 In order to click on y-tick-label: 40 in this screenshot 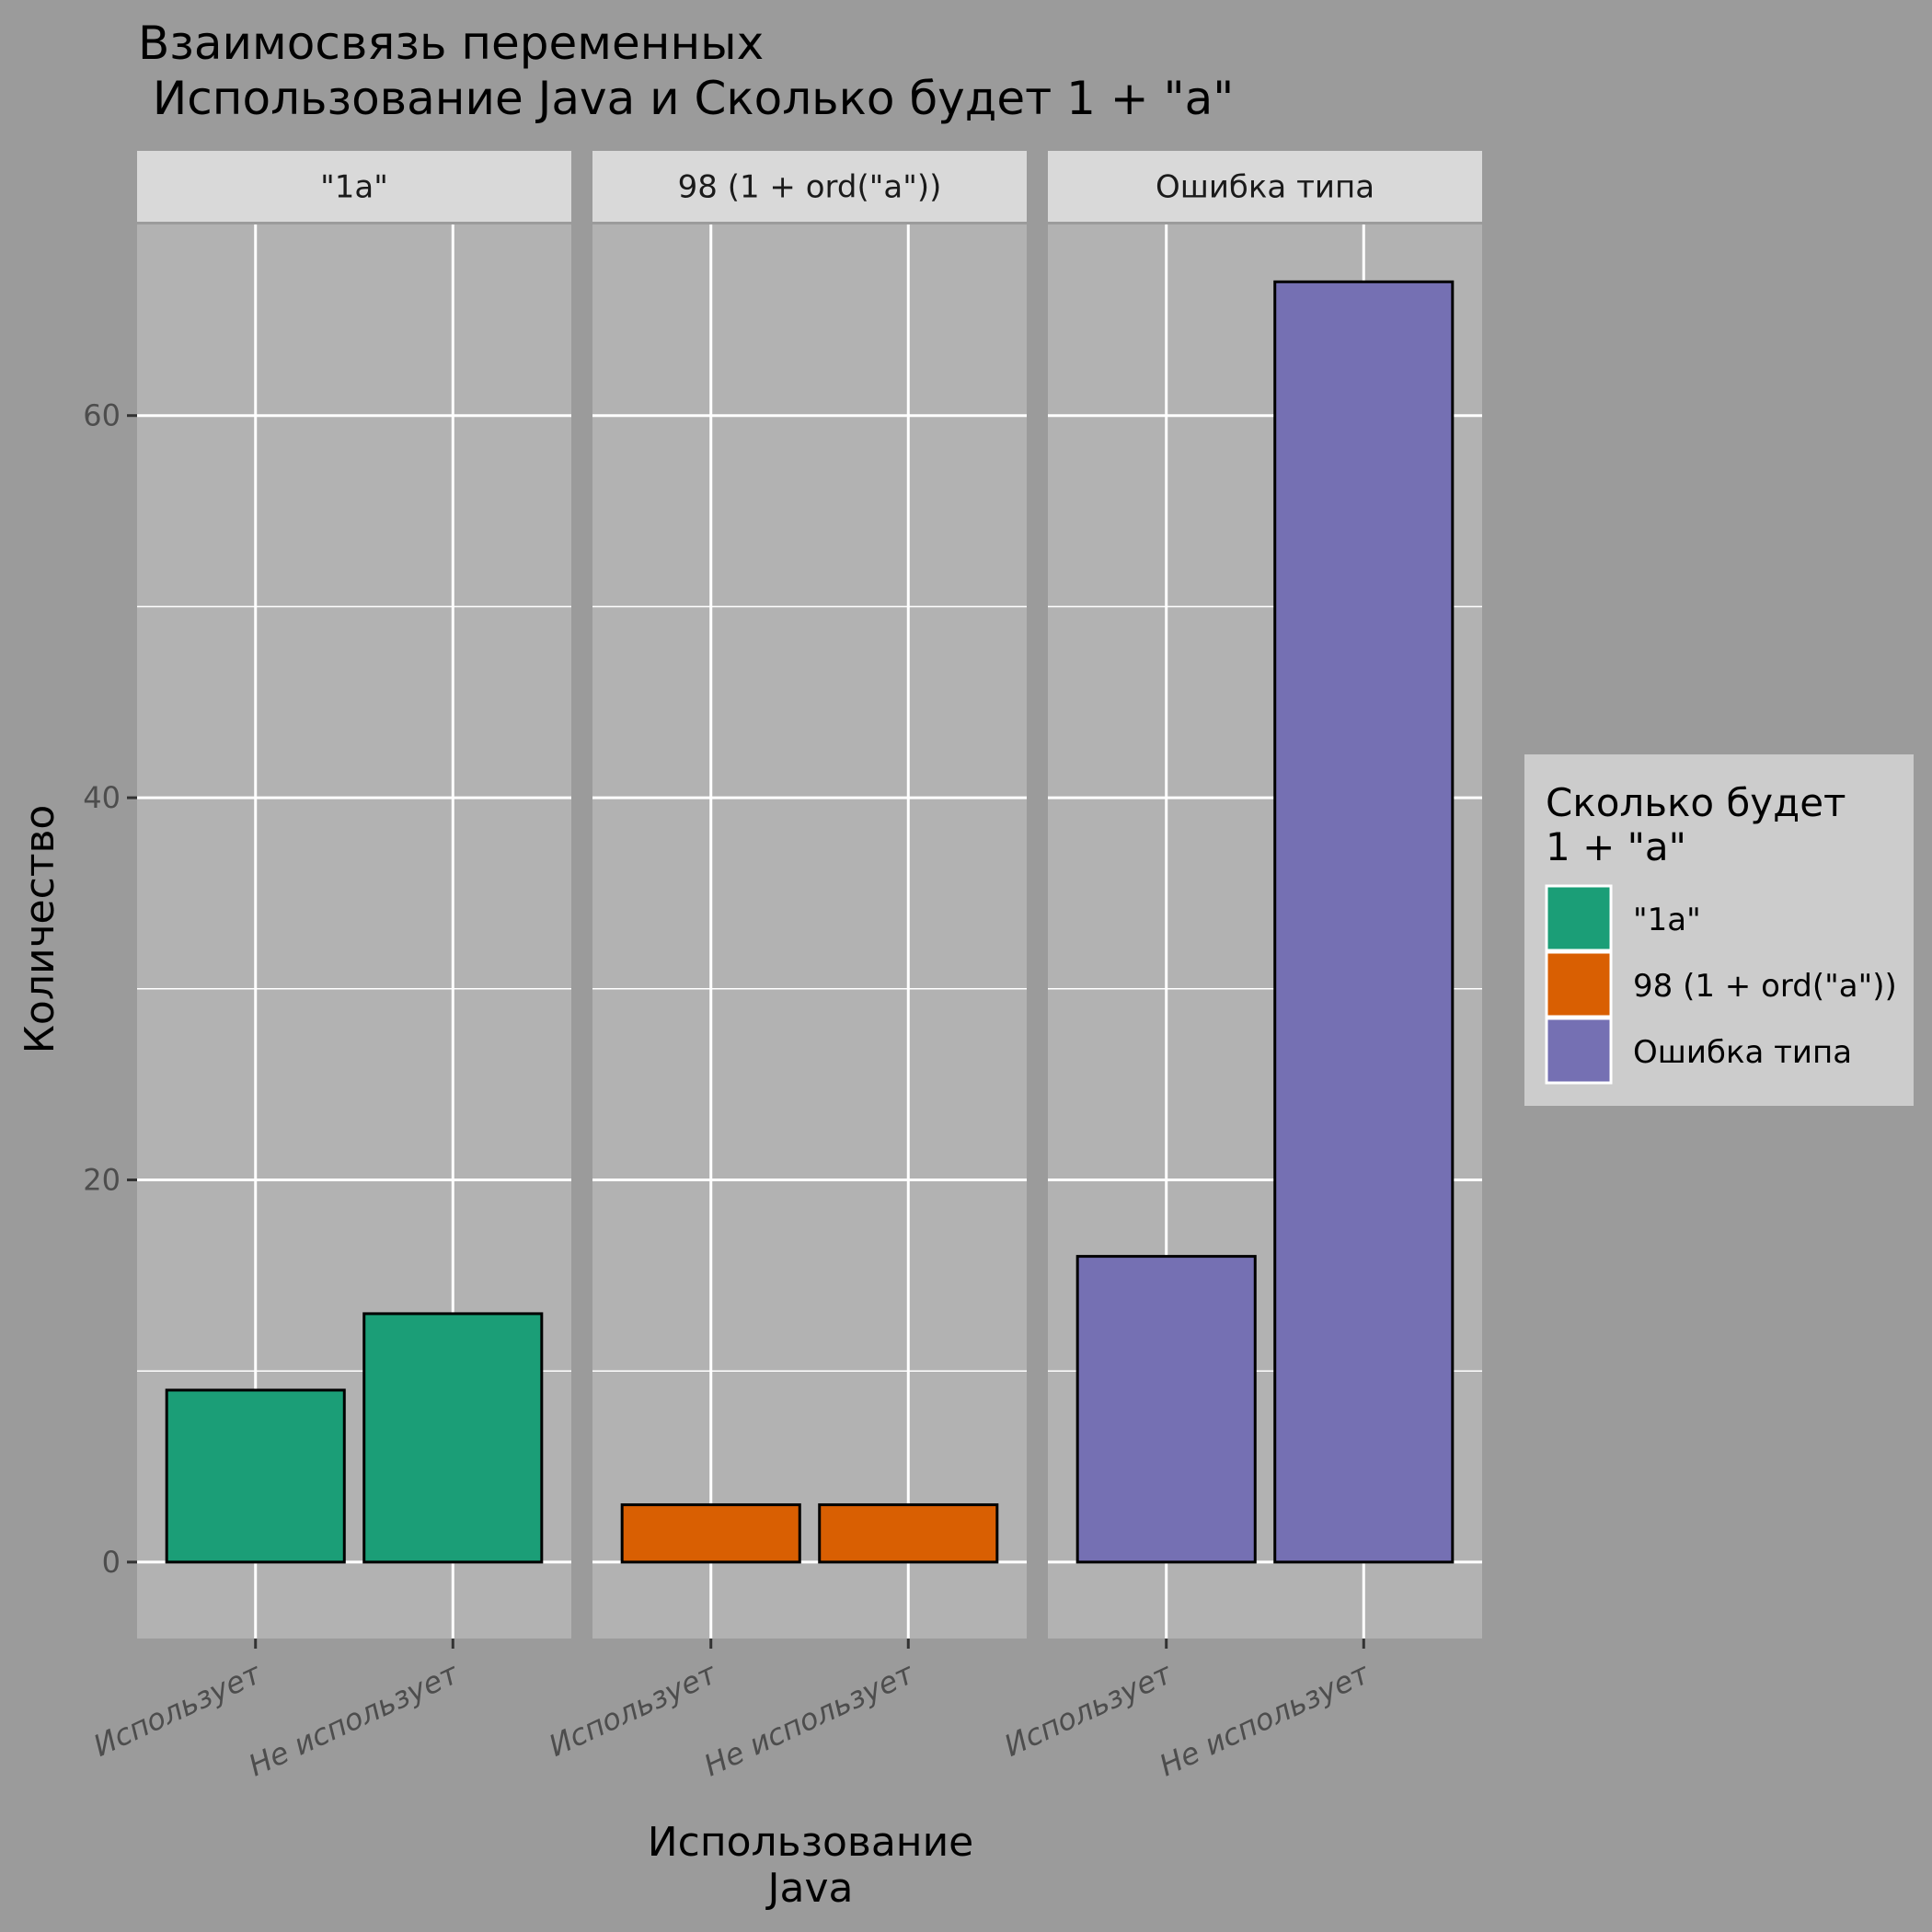, I will do `click(102, 797)`.